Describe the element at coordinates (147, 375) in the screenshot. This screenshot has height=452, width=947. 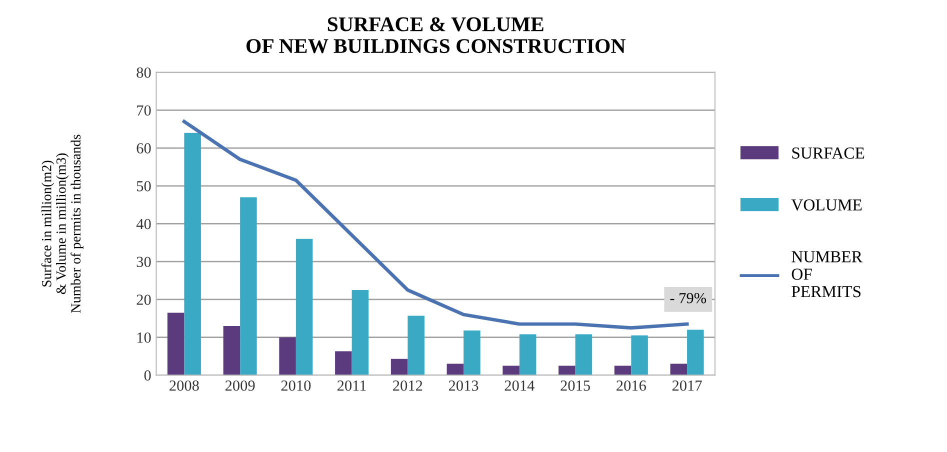
I see `y-tick-label: 0` at that location.